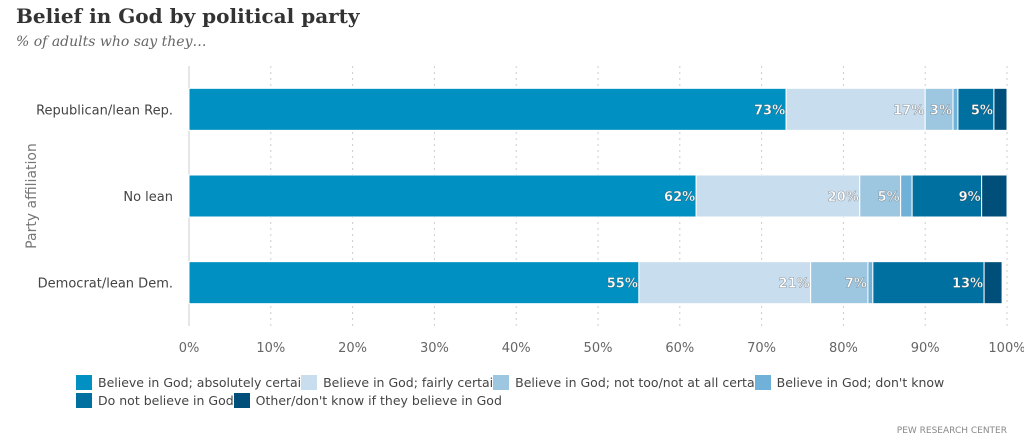 This screenshot has height=441, width=1024. I want to click on category-label: Democrat/lean Dem., so click(105, 284).